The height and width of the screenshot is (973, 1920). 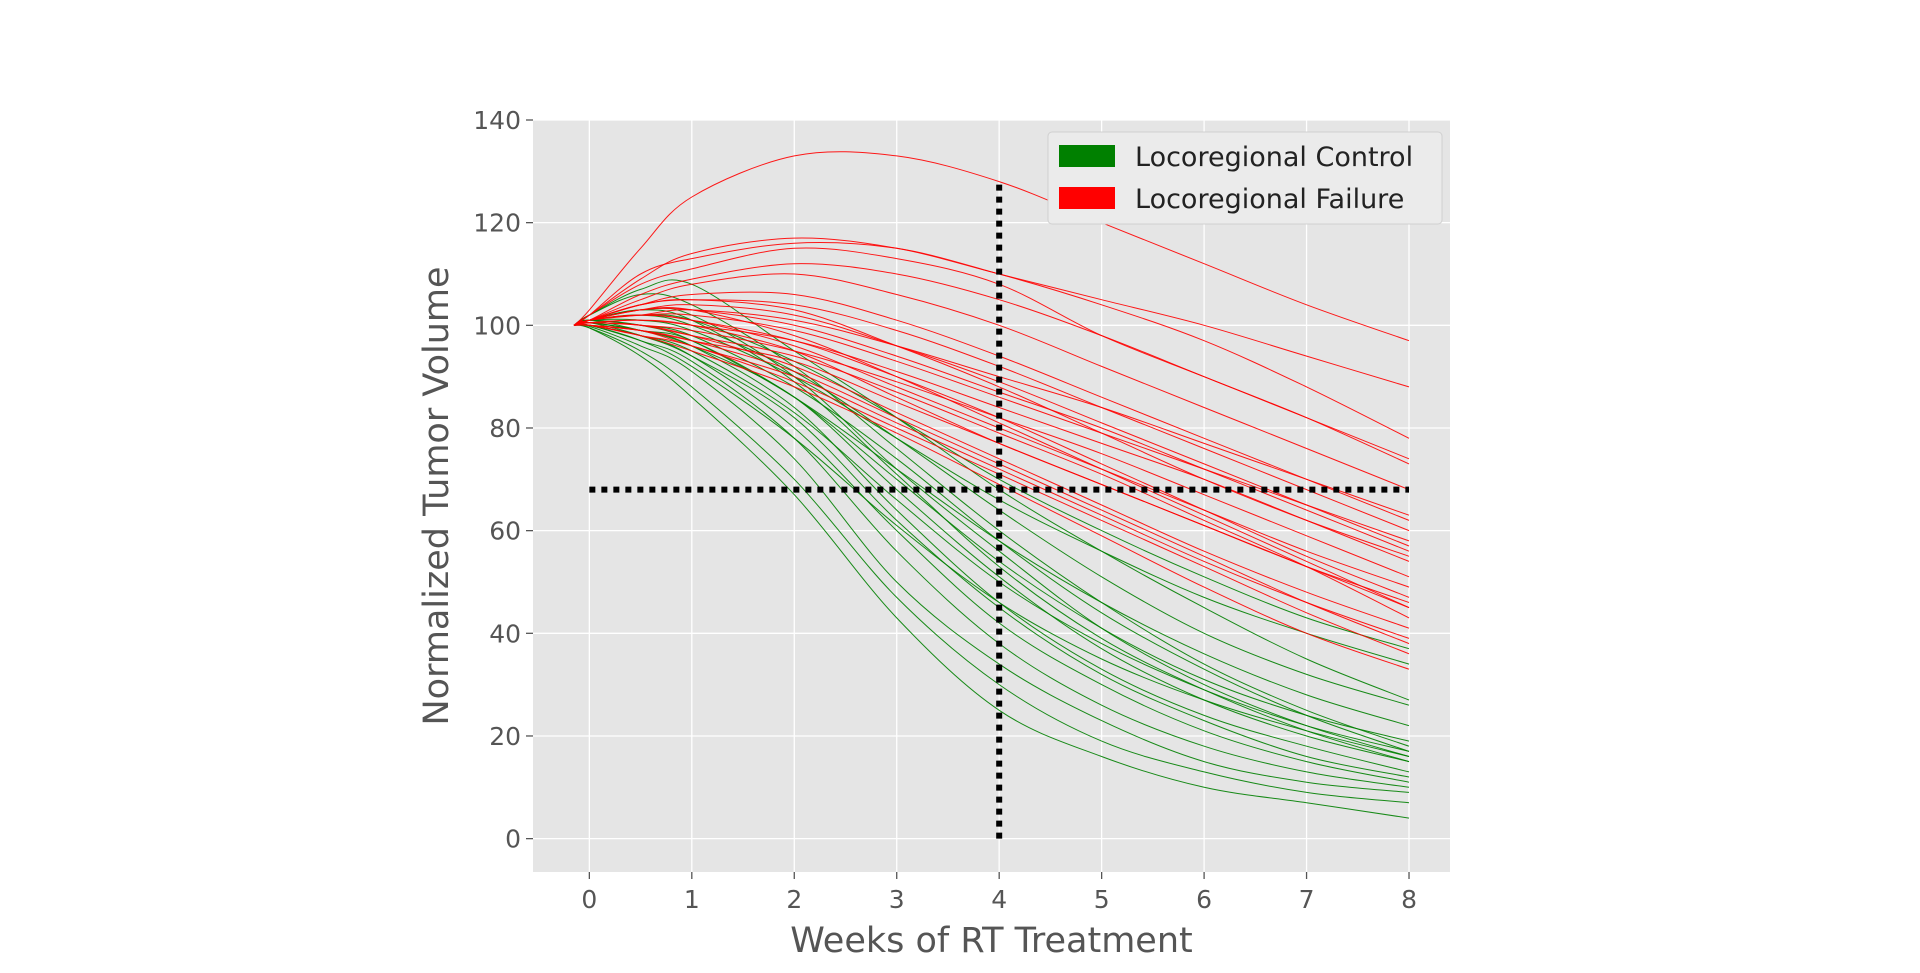 What do you see at coordinates (897, 899) in the screenshot?
I see `x-tick-label: 3` at bounding box center [897, 899].